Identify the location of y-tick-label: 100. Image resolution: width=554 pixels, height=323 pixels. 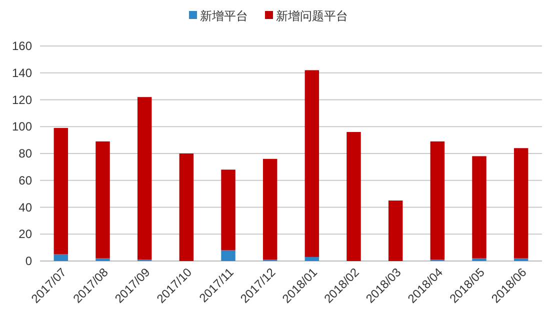
(22, 127).